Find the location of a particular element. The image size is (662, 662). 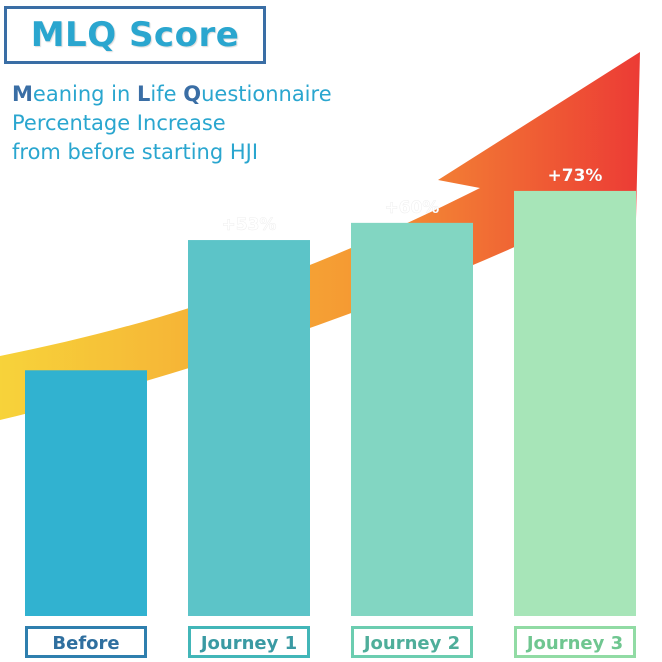

data-label-1: +53% is located at coordinates (249, 225).